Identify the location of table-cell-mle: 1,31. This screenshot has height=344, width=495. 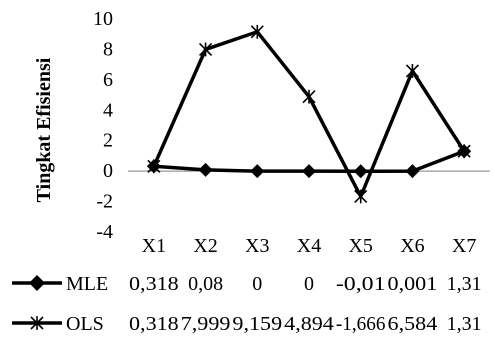
(464, 284).